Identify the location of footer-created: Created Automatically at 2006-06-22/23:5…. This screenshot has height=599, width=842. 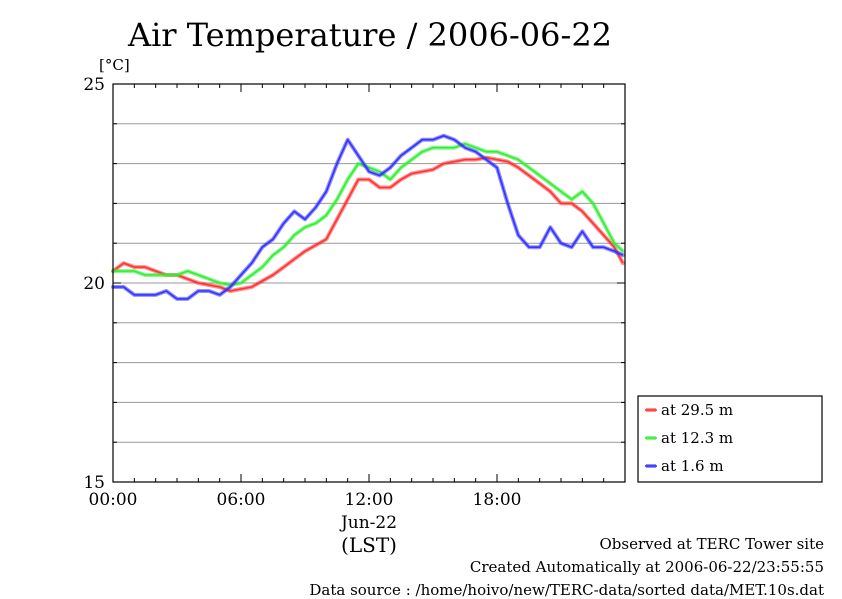
(646, 567).